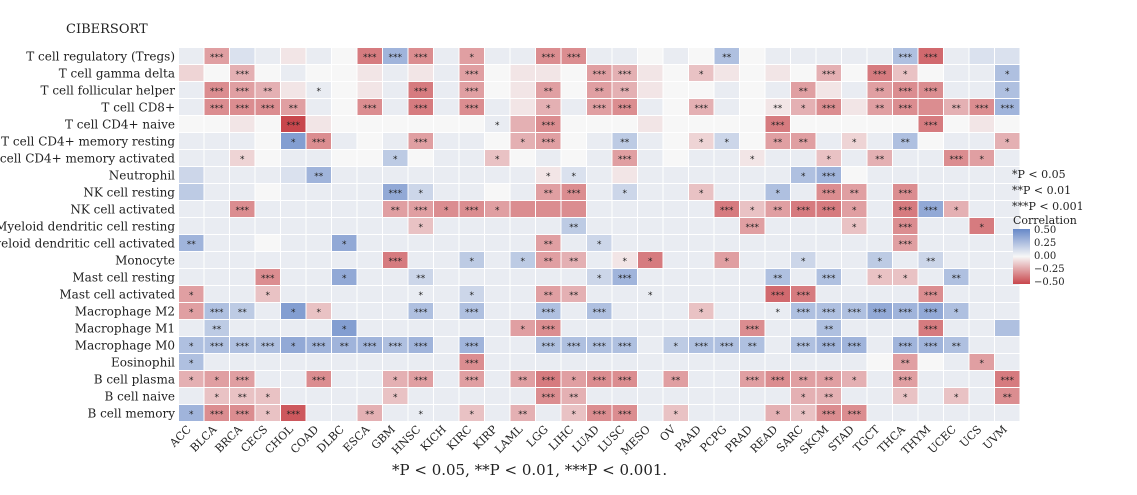  What do you see at coordinates (814, 440) in the screenshot?
I see `column-label: SKCM` at bounding box center [814, 440].